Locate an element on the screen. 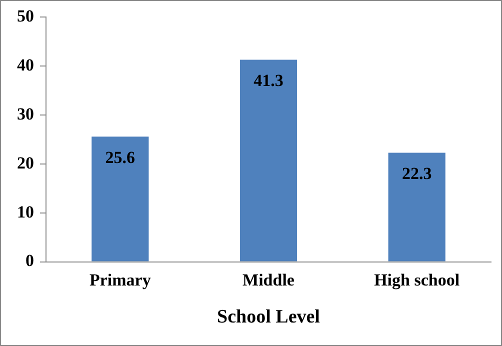 This screenshot has width=502, height=346. y-tick-label: 20 is located at coordinates (25, 162).